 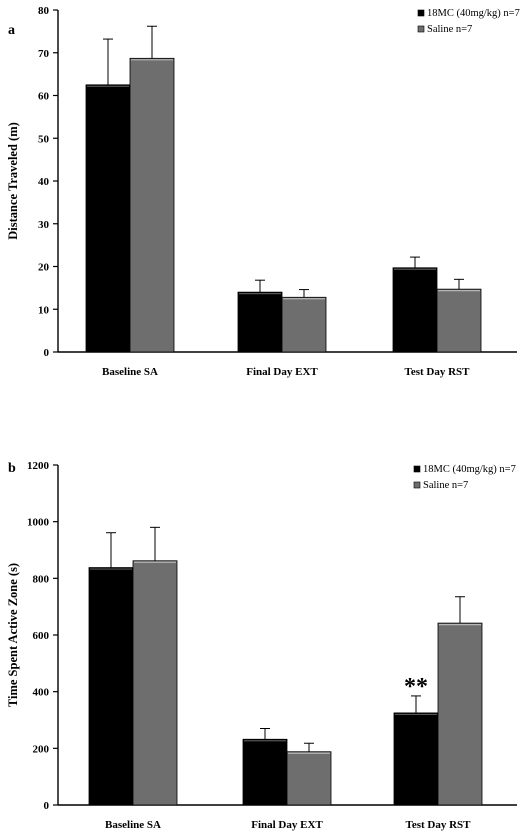 I want to click on y-tick-label: 200, so click(x=41, y=749).